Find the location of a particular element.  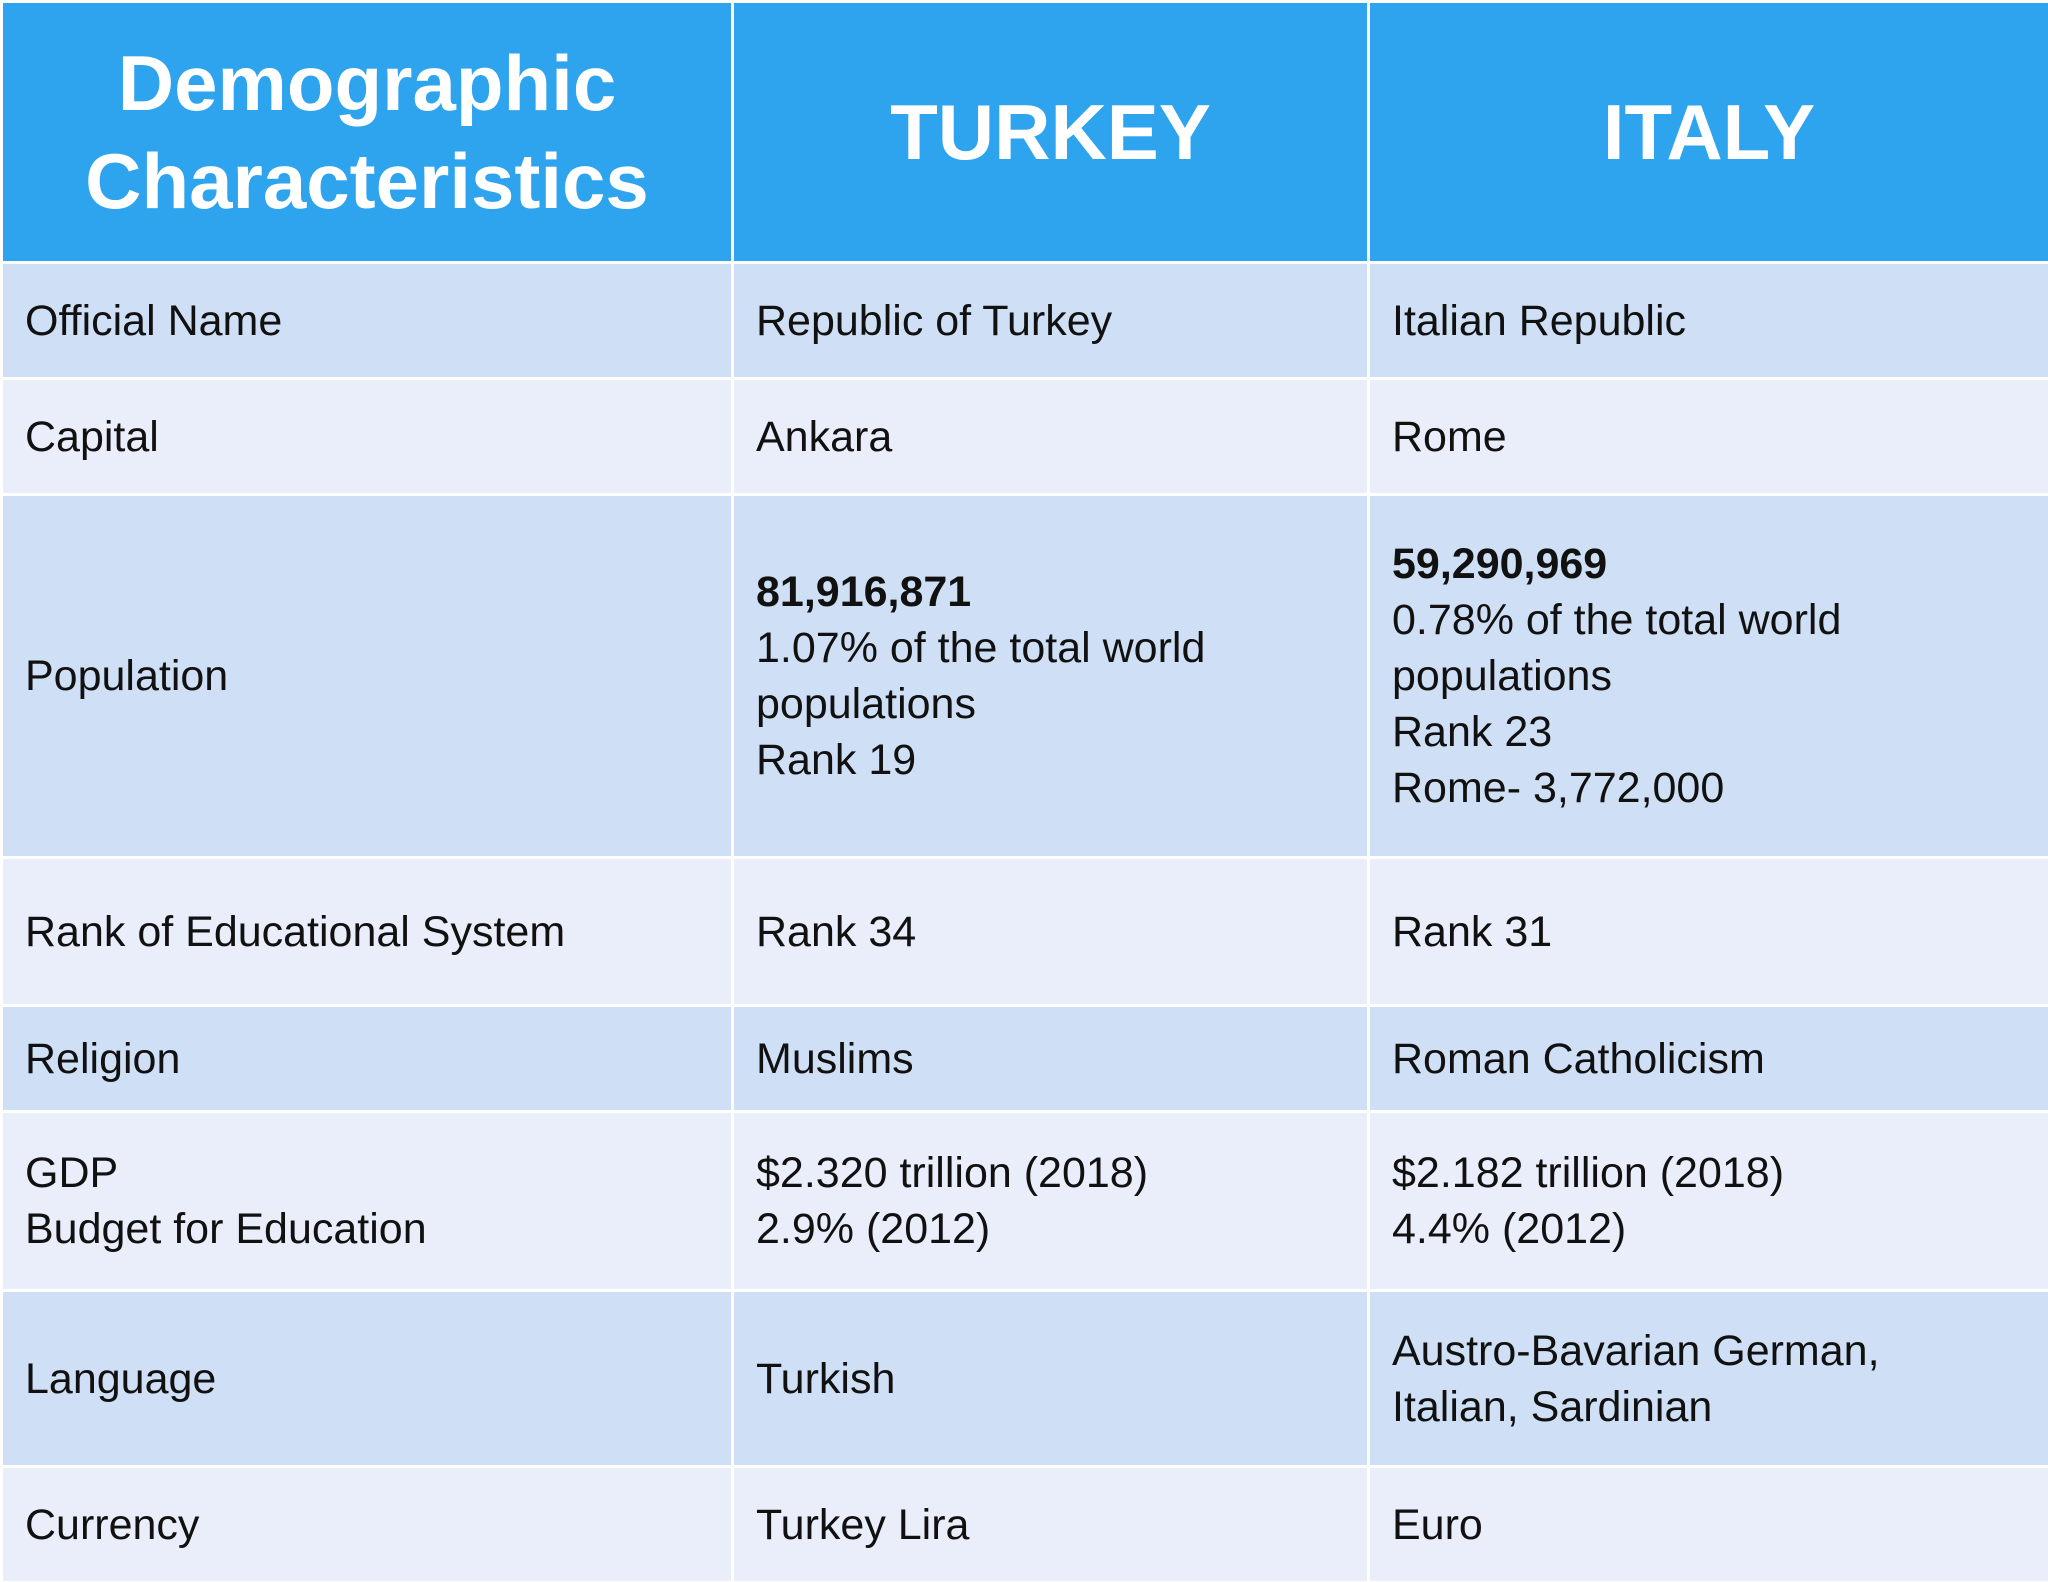

cell-text: Rome is located at coordinates (1449, 436).